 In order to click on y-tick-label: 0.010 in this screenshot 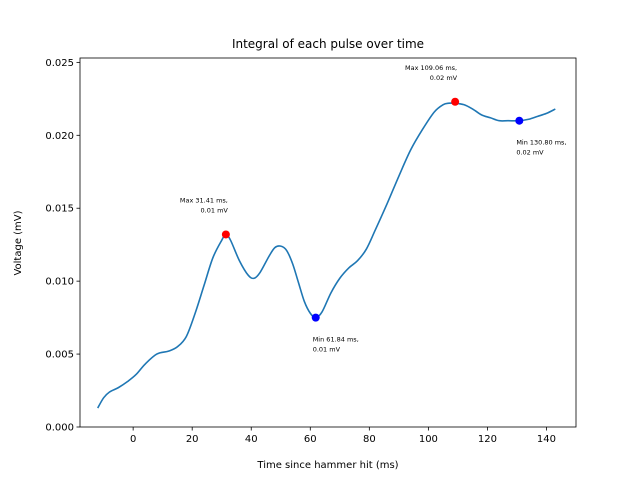, I will do `click(59, 282)`.